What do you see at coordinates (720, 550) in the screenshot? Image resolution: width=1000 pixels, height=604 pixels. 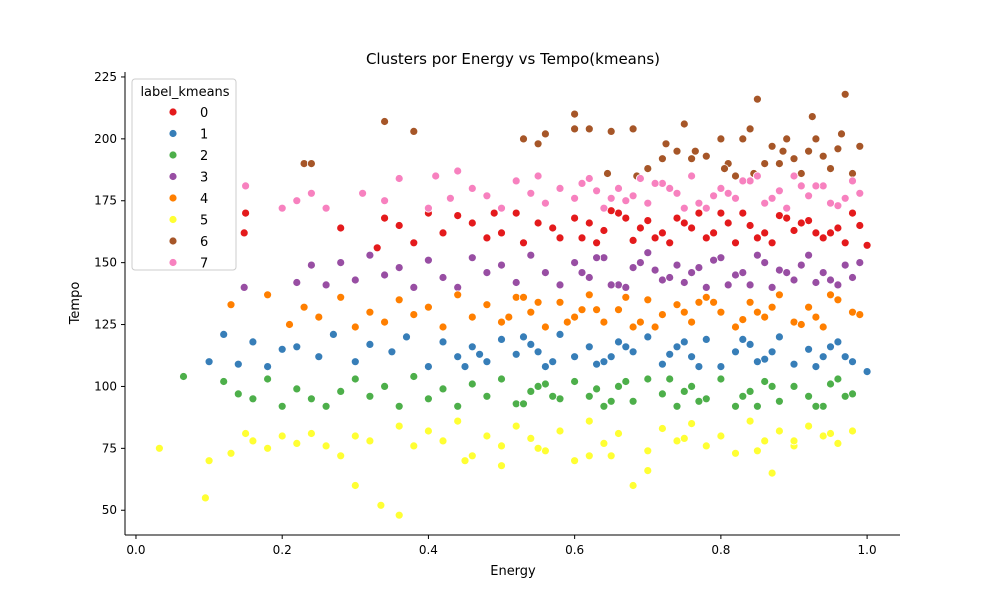 I see `x-tick-label: 0.8` at bounding box center [720, 550].